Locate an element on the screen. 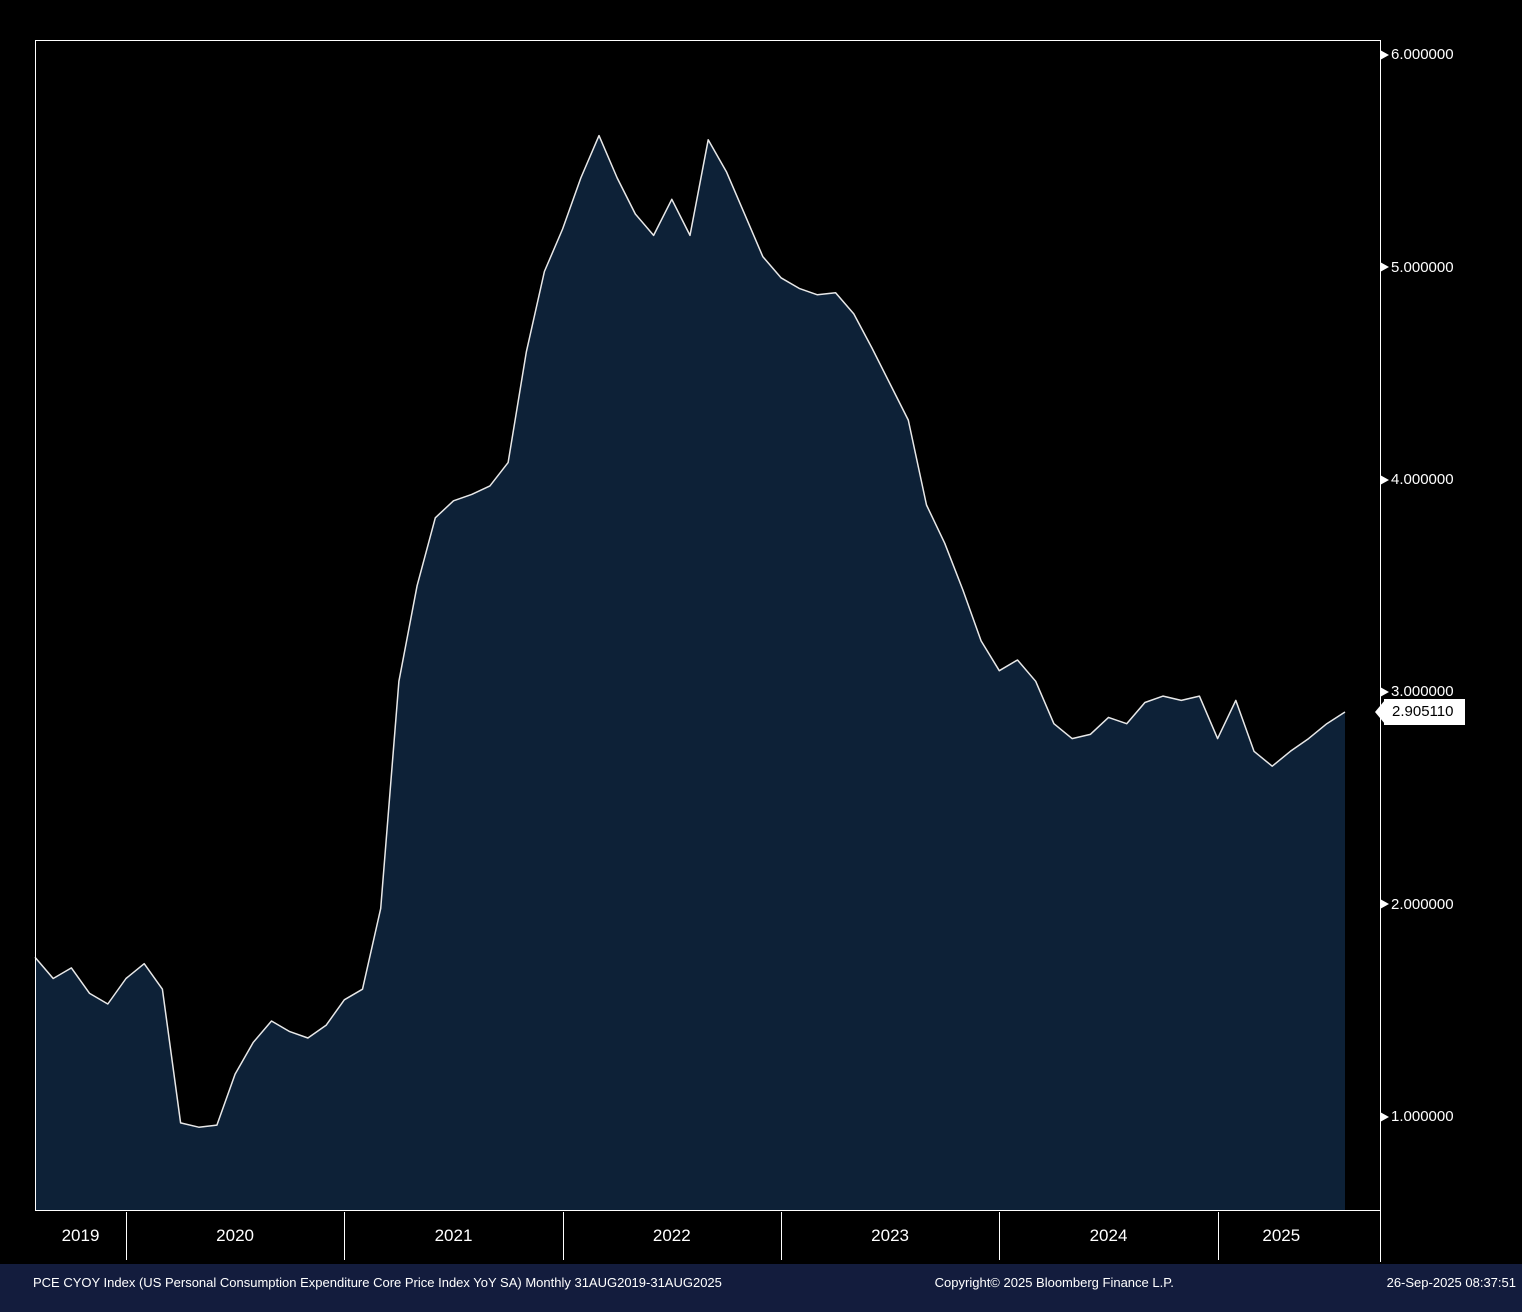 The width and height of the screenshot is (1522, 1312). last-value-text: 2.905110 is located at coordinates (1423, 712).